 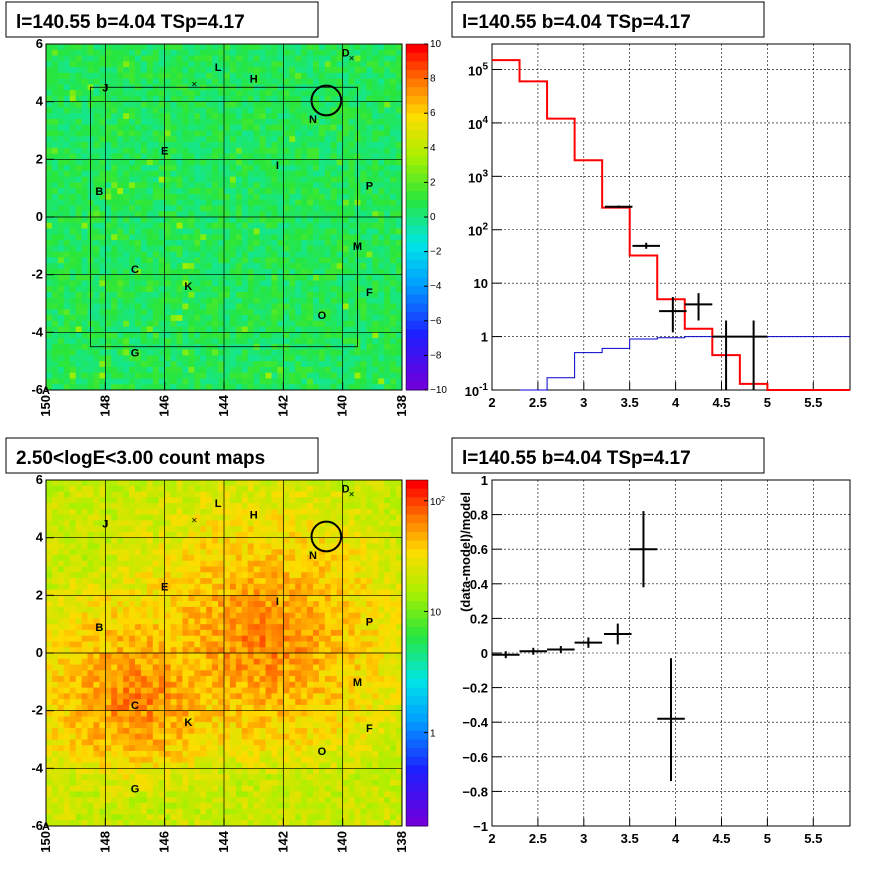 I want to click on source-label-G: G, so click(x=135, y=354).